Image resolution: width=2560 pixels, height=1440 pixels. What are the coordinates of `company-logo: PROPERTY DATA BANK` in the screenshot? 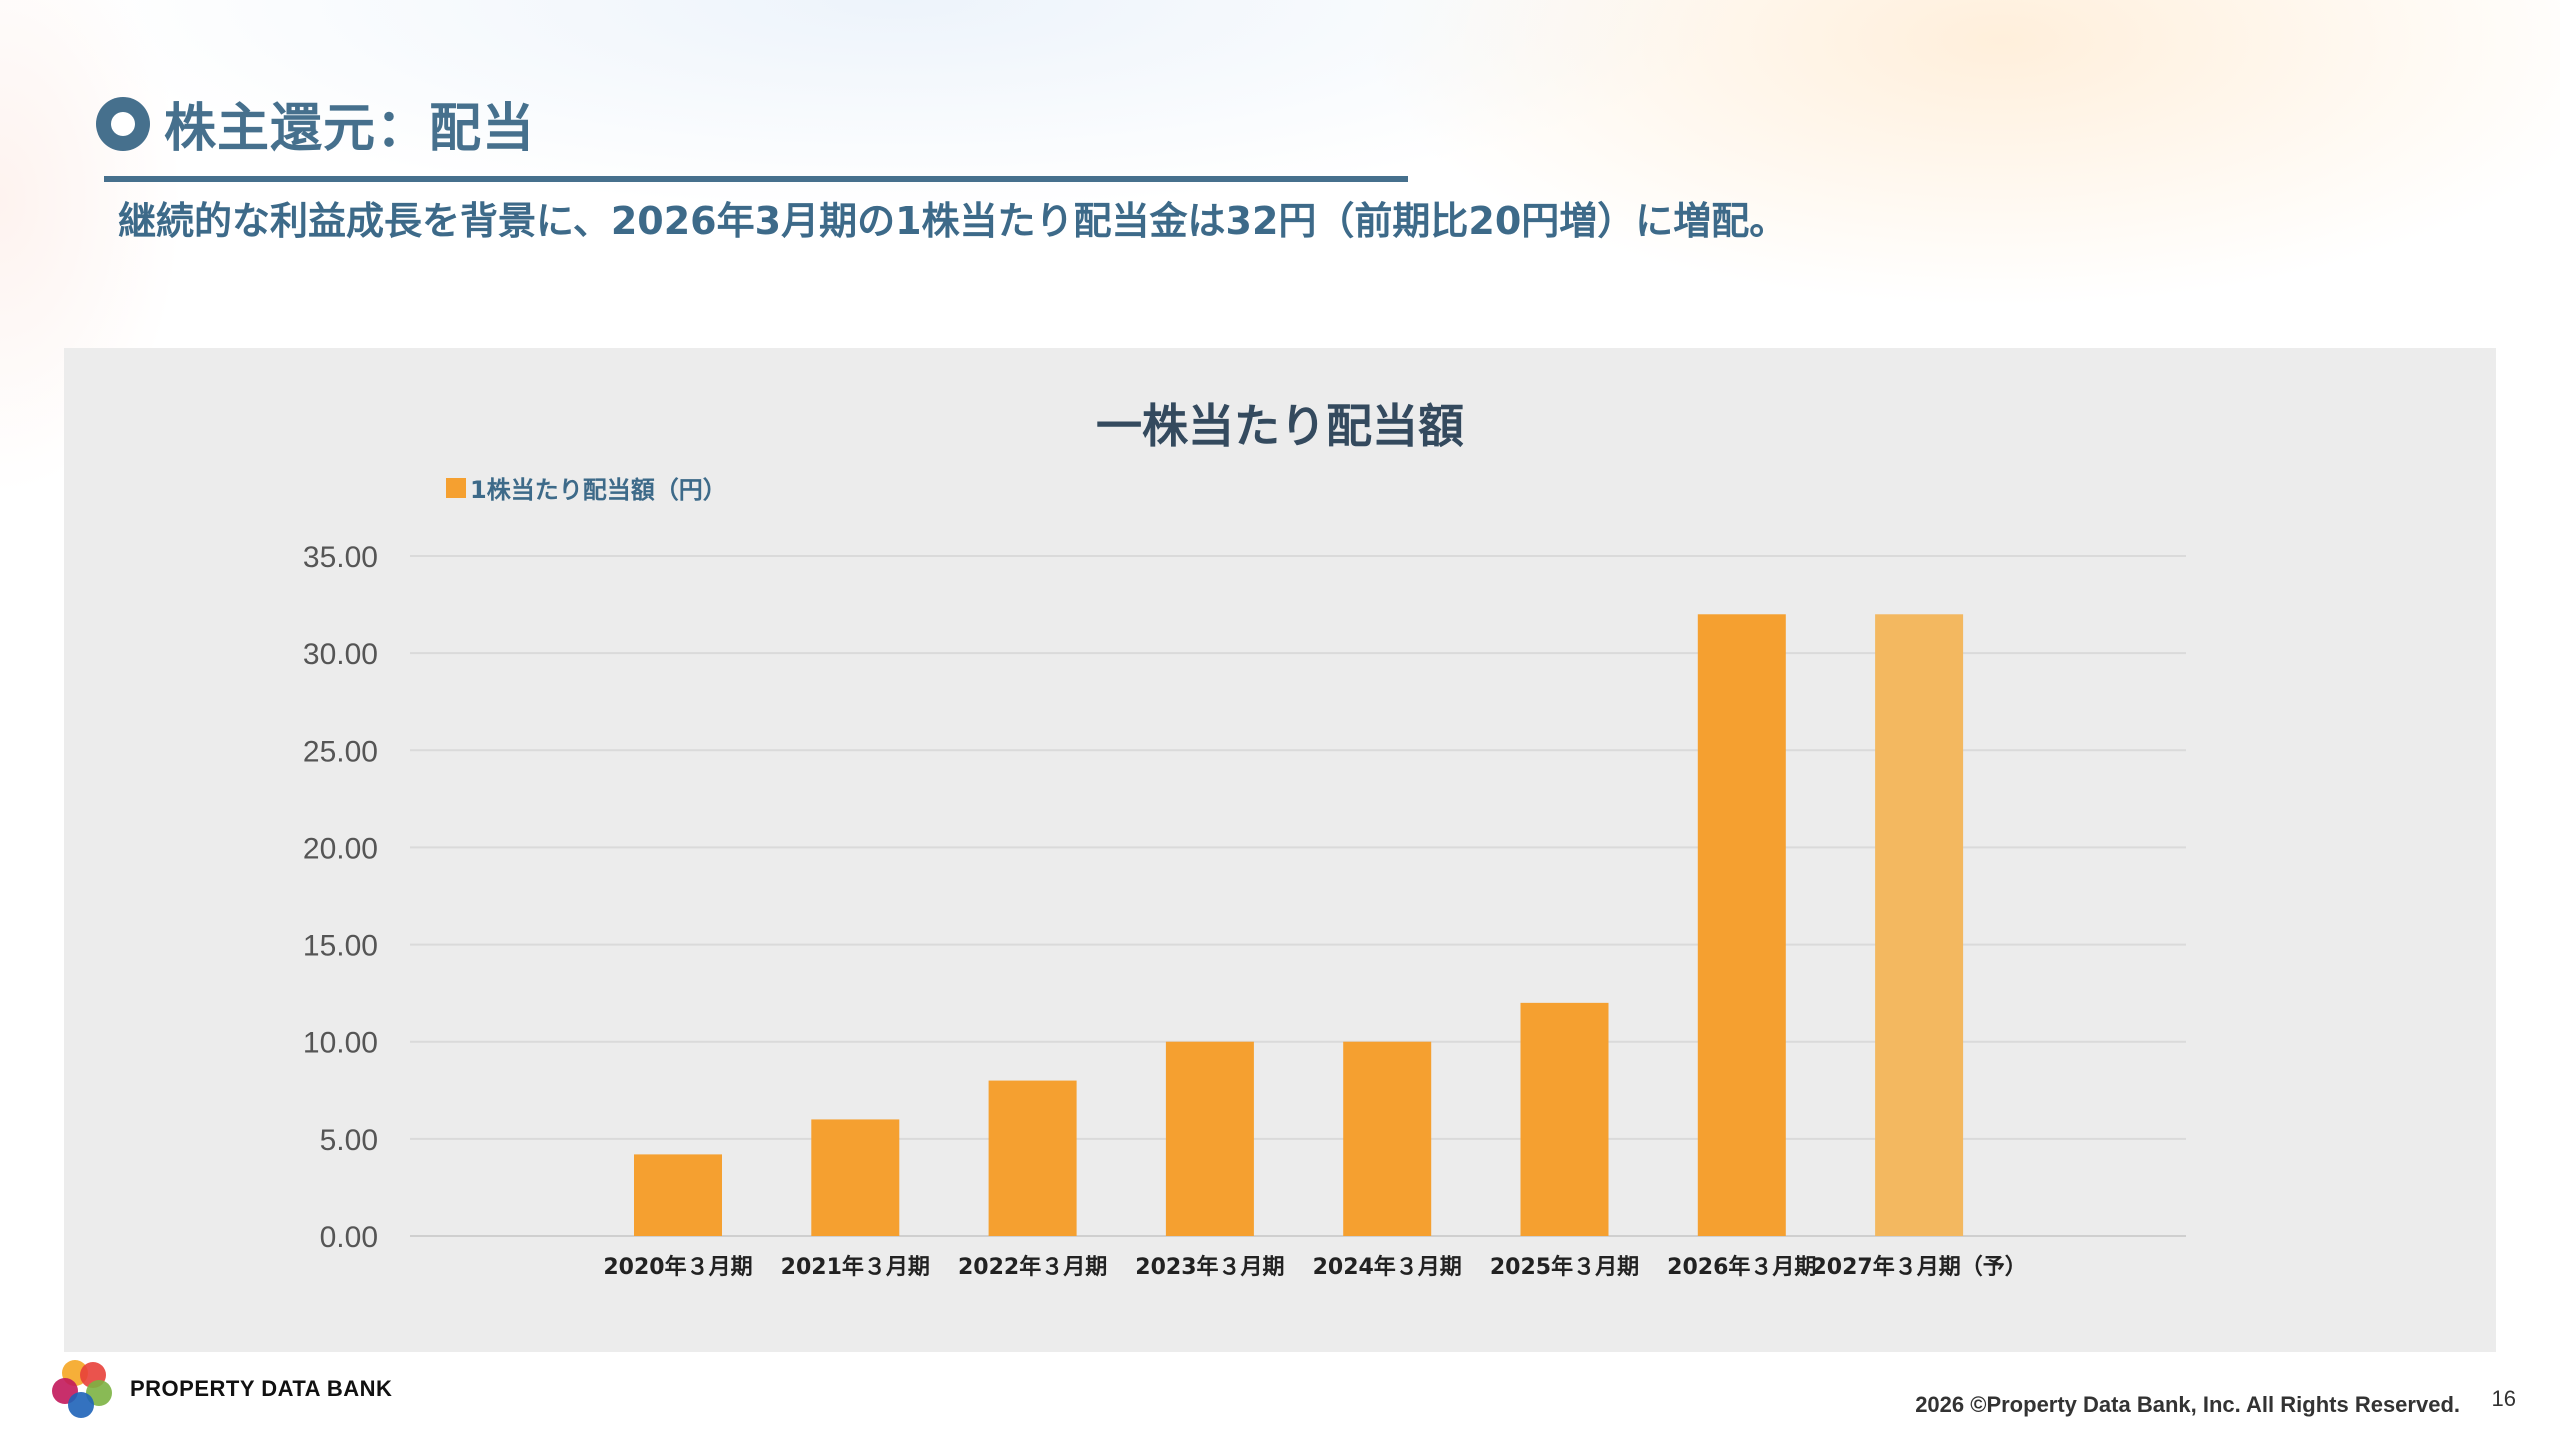 It's located at (221, 1389).